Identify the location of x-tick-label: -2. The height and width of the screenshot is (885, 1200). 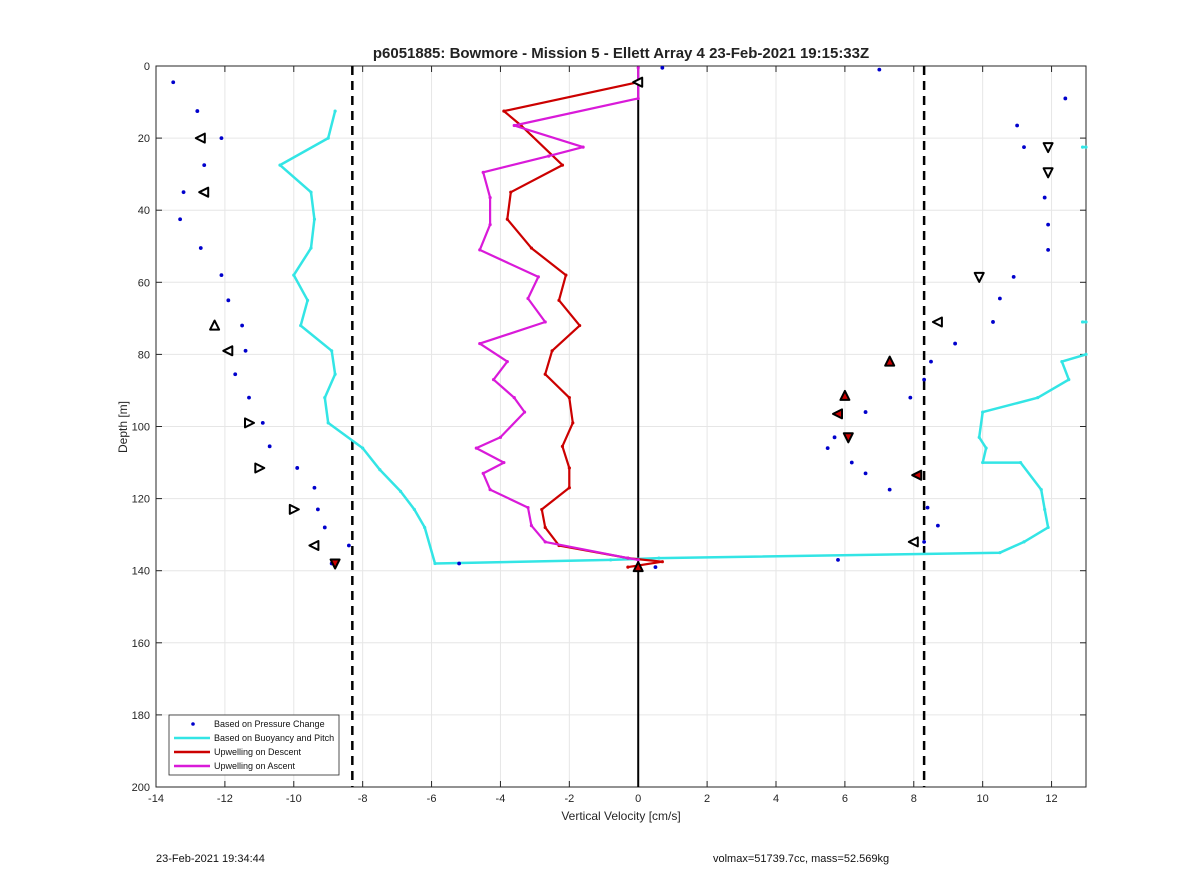
(569, 799).